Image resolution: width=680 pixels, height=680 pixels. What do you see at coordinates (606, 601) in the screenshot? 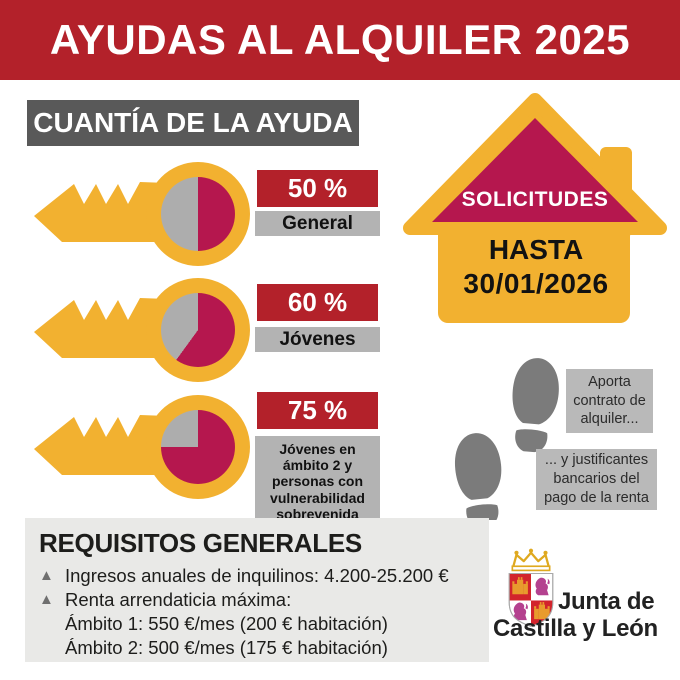
I see `org-name-line1: Junta de` at bounding box center [606, 601].